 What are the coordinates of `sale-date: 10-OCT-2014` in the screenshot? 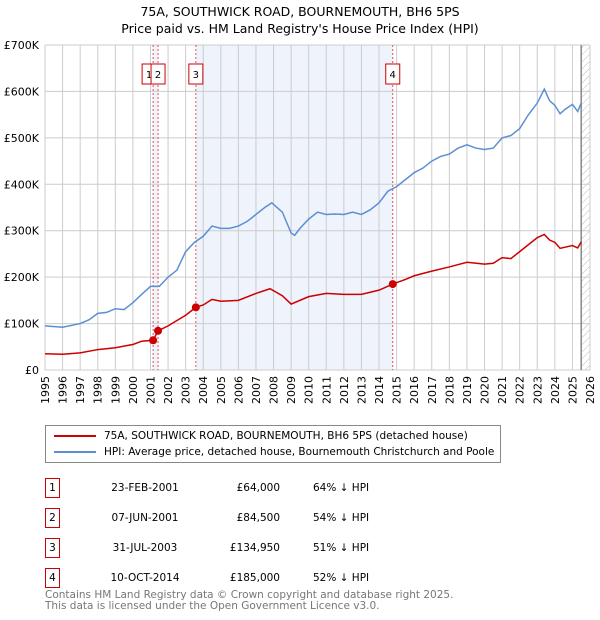 It's located at (145, 578).